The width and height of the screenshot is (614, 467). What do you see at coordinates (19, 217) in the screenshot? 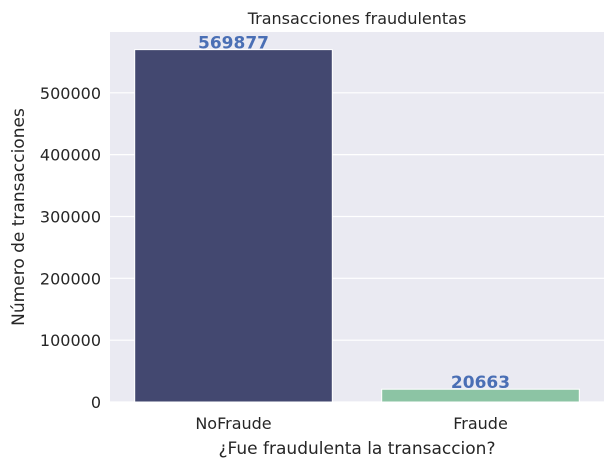
I see `y-axis-label: Número de transacciones` at bounding box center [19, 217].